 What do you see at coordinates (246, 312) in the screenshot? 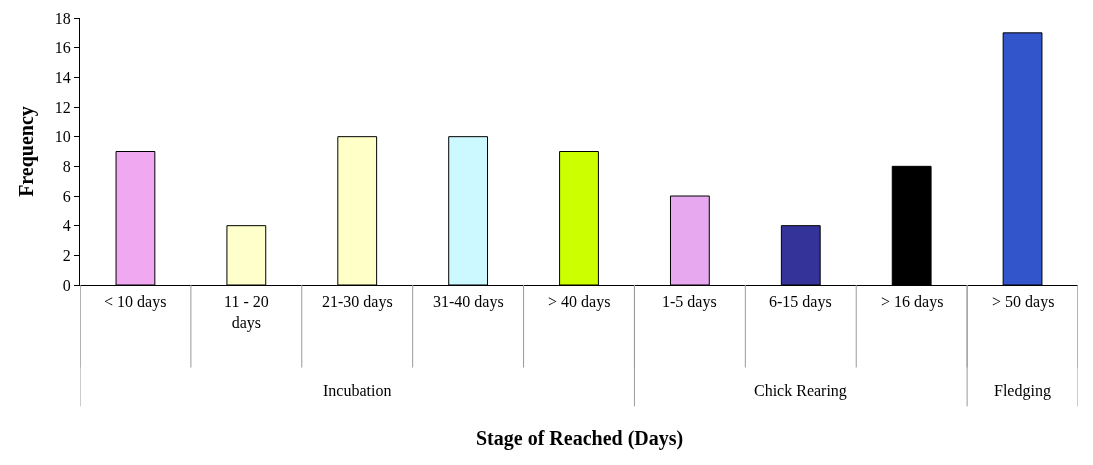
I see `x-tick-label: 11 - 20 days` at bounding box center [246, 312].